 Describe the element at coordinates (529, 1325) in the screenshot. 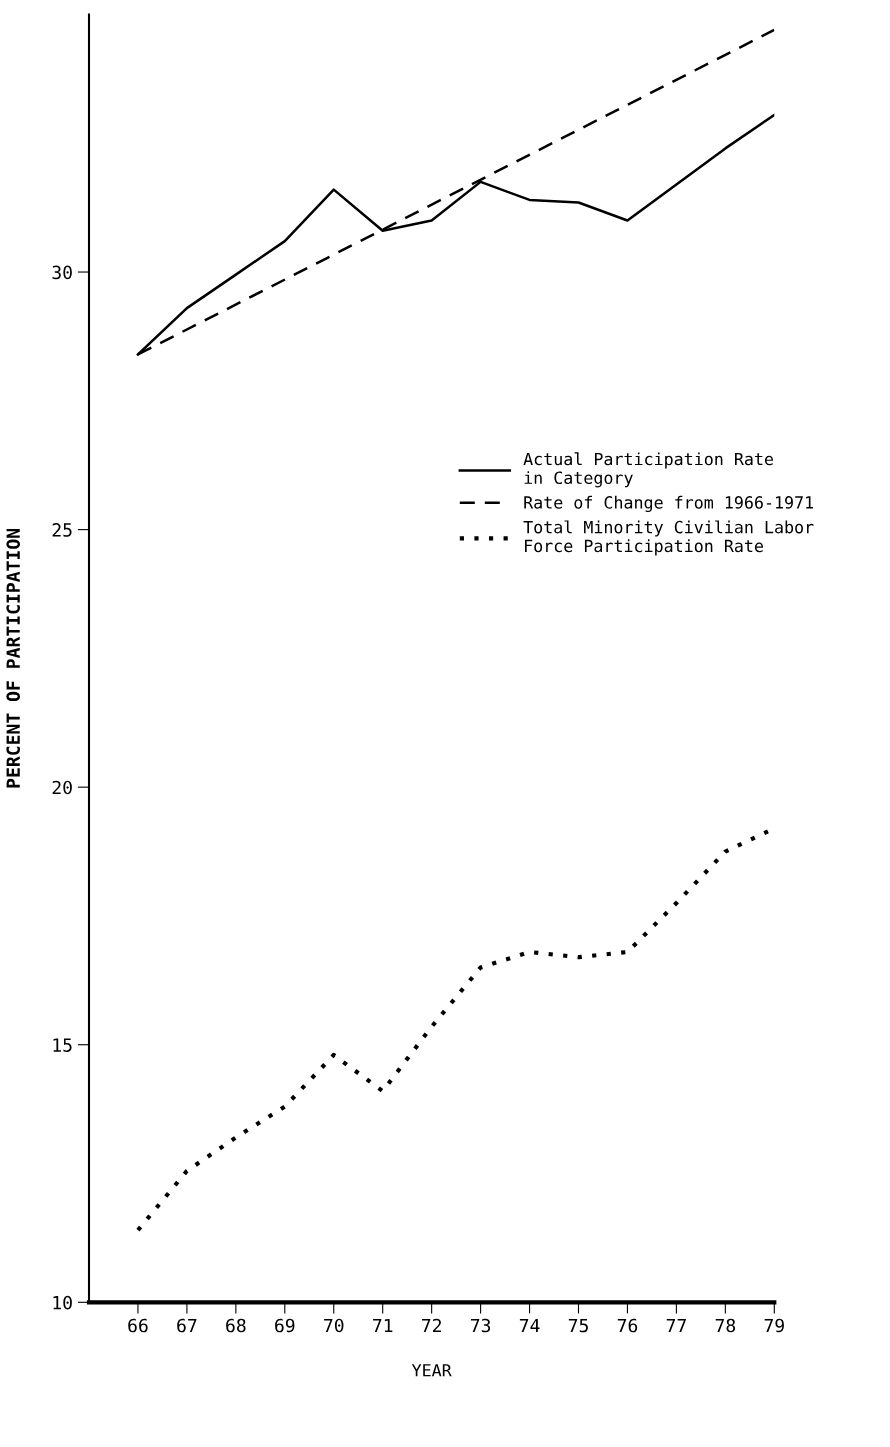

I see `x-tick-label: 74` at that location.